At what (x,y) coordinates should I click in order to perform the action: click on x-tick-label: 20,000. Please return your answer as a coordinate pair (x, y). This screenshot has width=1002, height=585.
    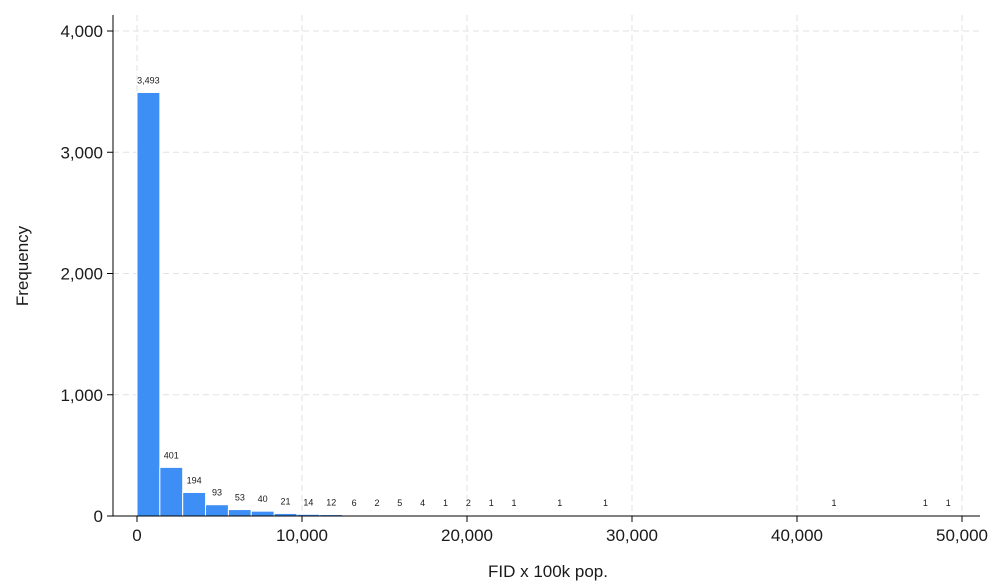
    Looking at the image, I should click on (467, 535).